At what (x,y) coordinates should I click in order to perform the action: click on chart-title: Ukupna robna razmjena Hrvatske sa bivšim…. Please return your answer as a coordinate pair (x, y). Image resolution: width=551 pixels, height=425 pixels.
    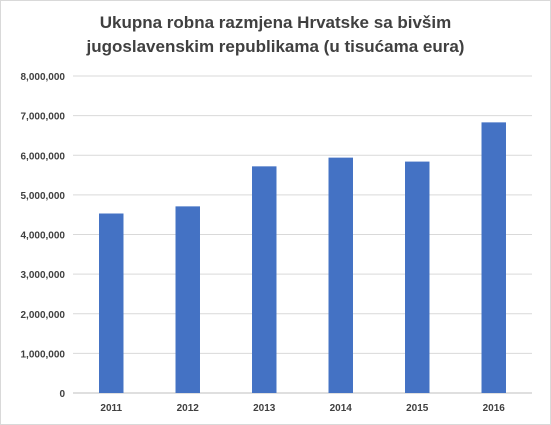
    Looking at the image, I should click on (275, 35).